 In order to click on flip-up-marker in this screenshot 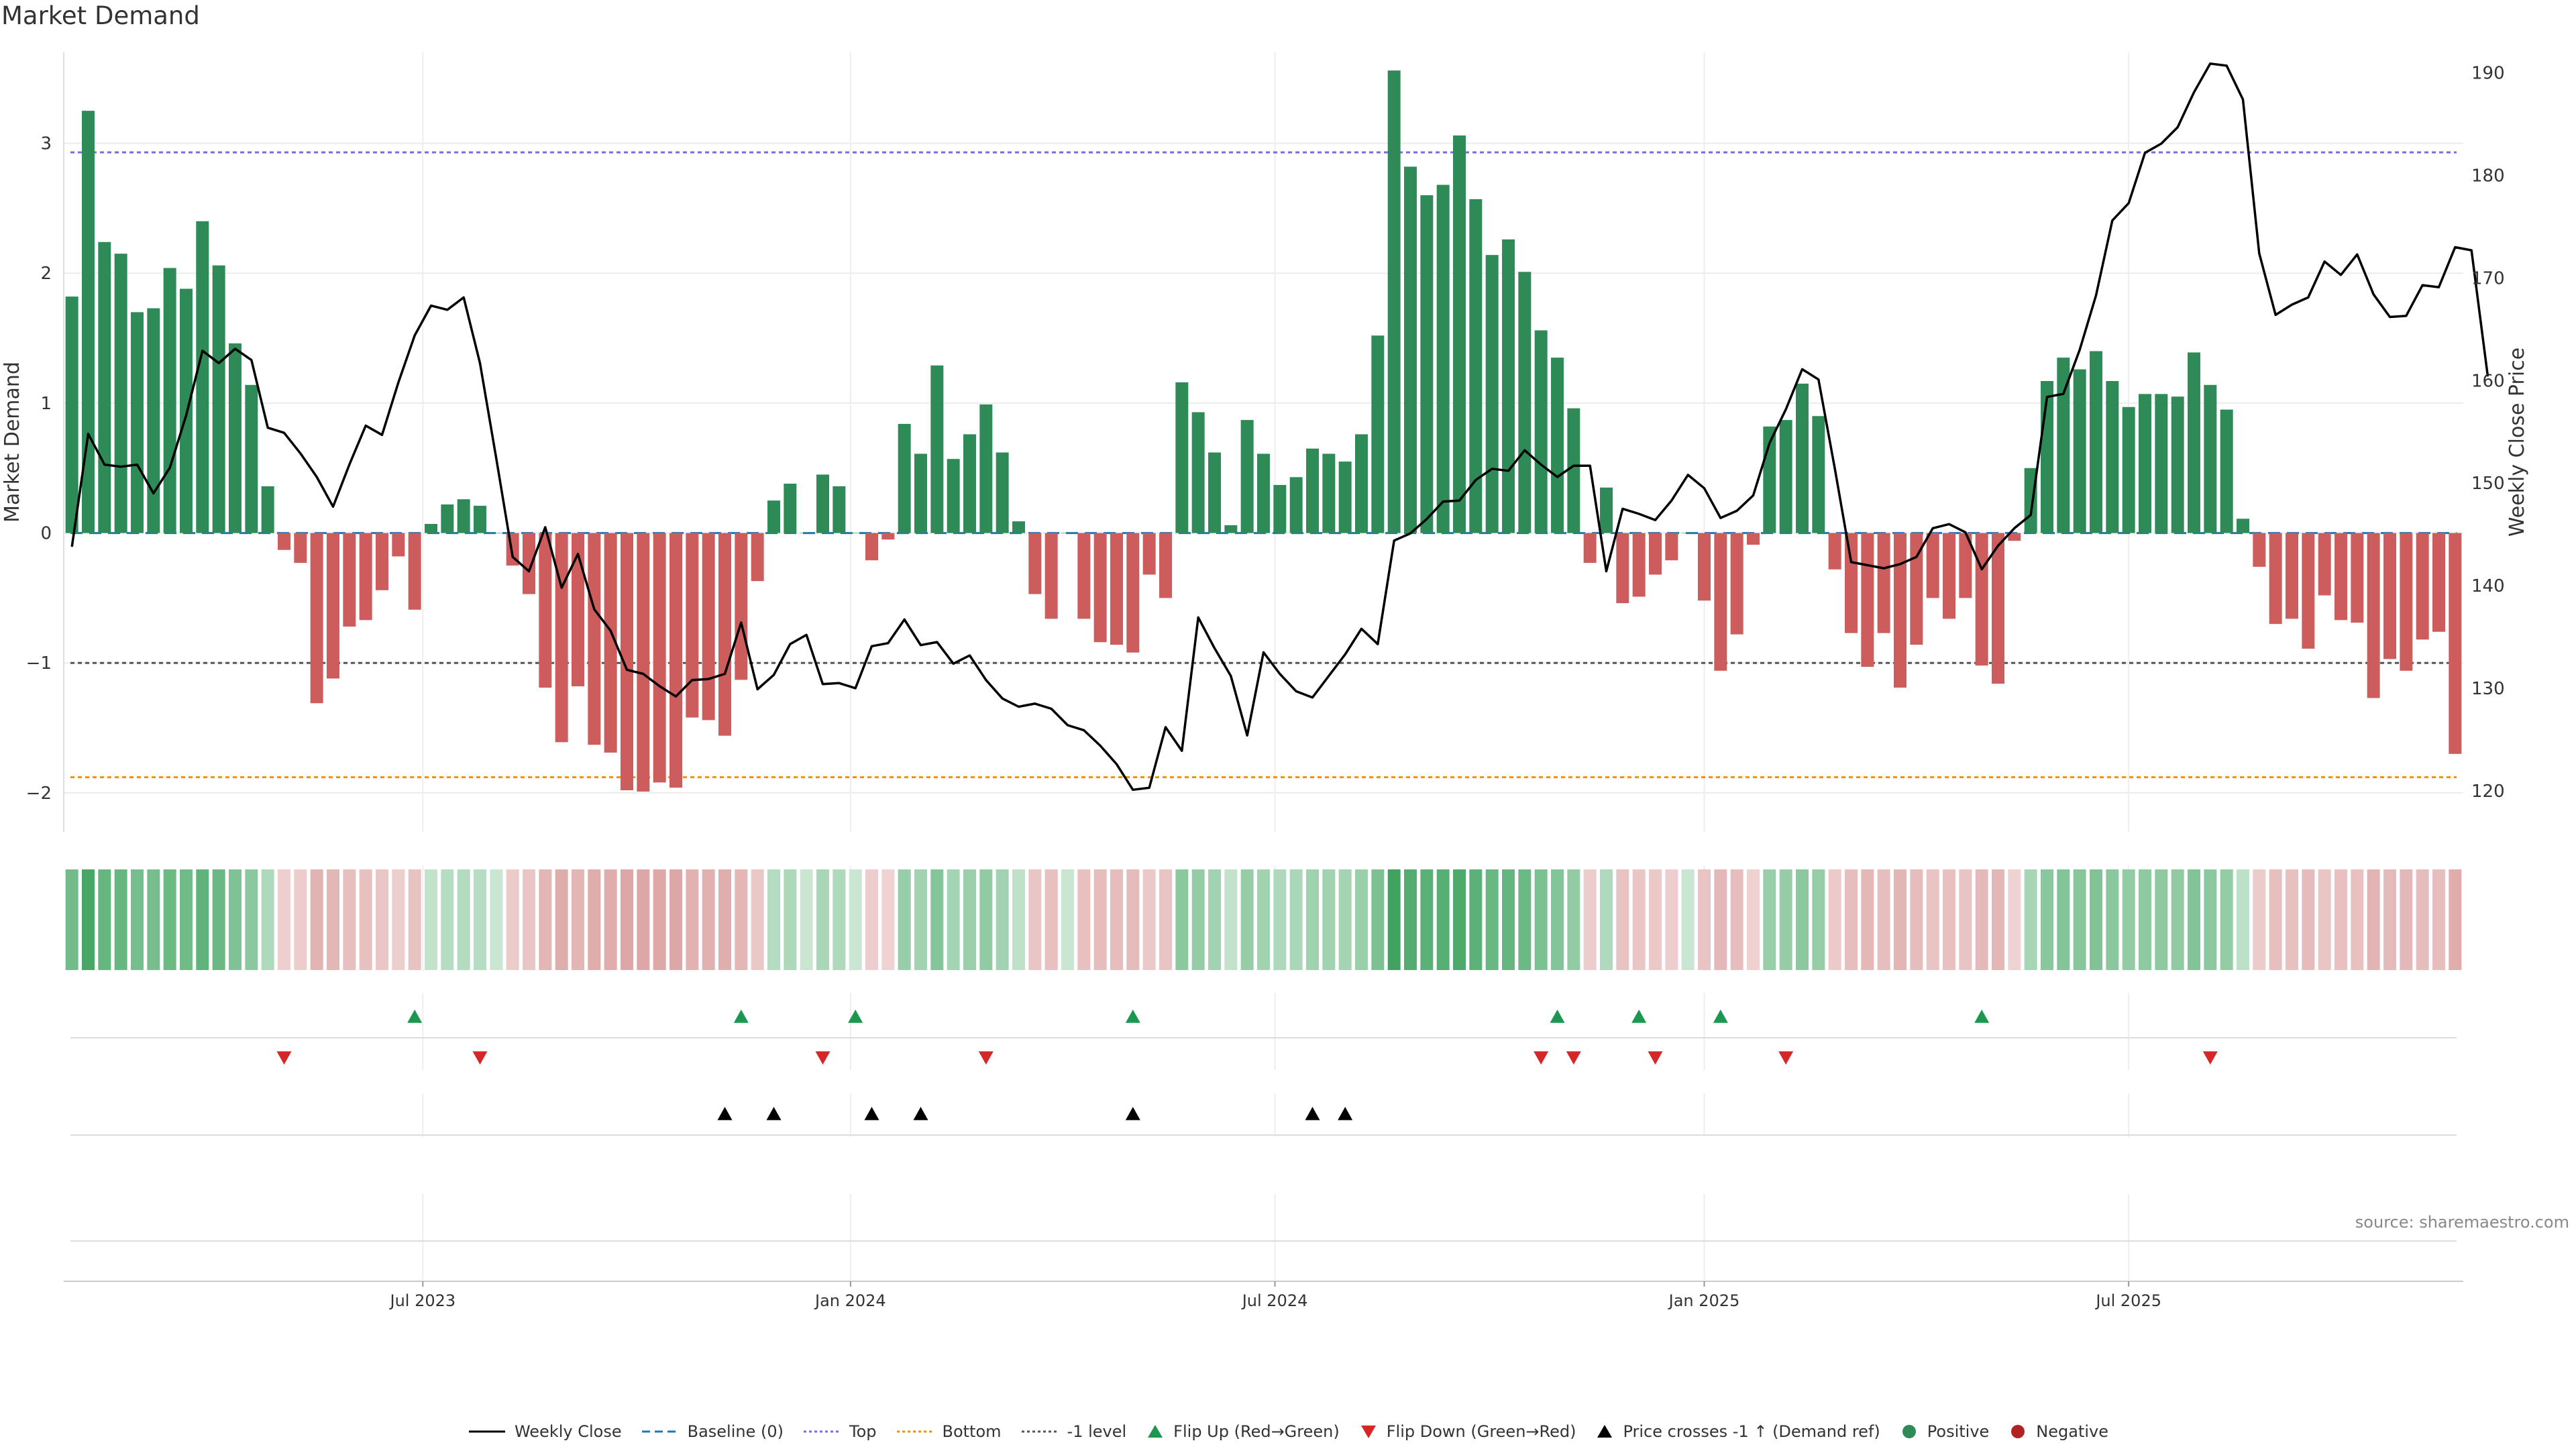, I will do `click(1639, 1016)`.